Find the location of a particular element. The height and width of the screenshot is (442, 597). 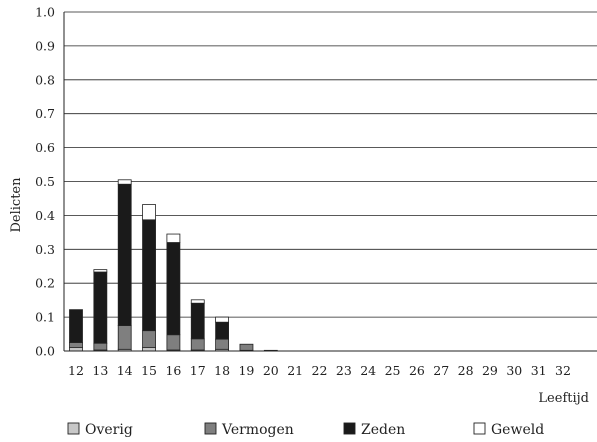

legend-item-vermogen: Vermogen is located at coordinates (249, 430).